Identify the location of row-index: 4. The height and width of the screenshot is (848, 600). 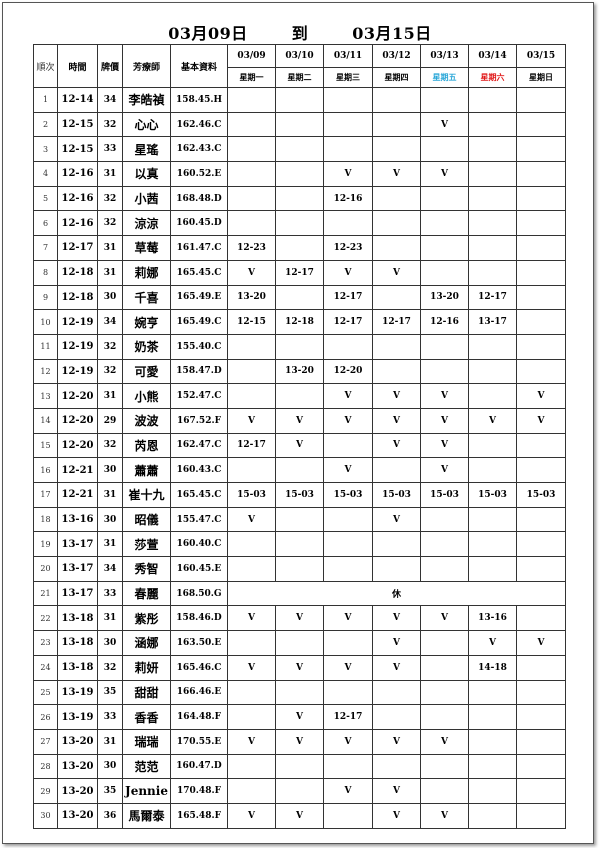
(45, 174).